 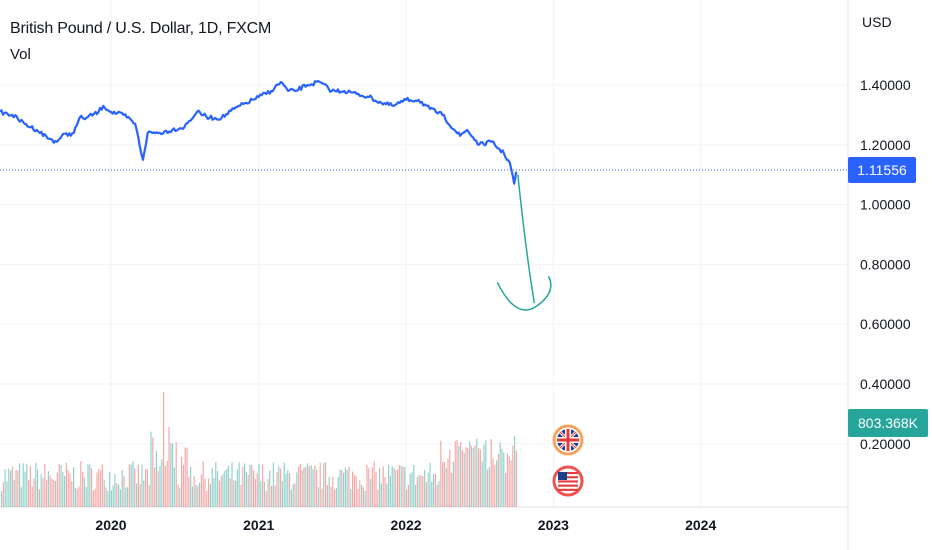 I want to click on price-axis-tick-label: 0.40000, so click(x=885, y=384).